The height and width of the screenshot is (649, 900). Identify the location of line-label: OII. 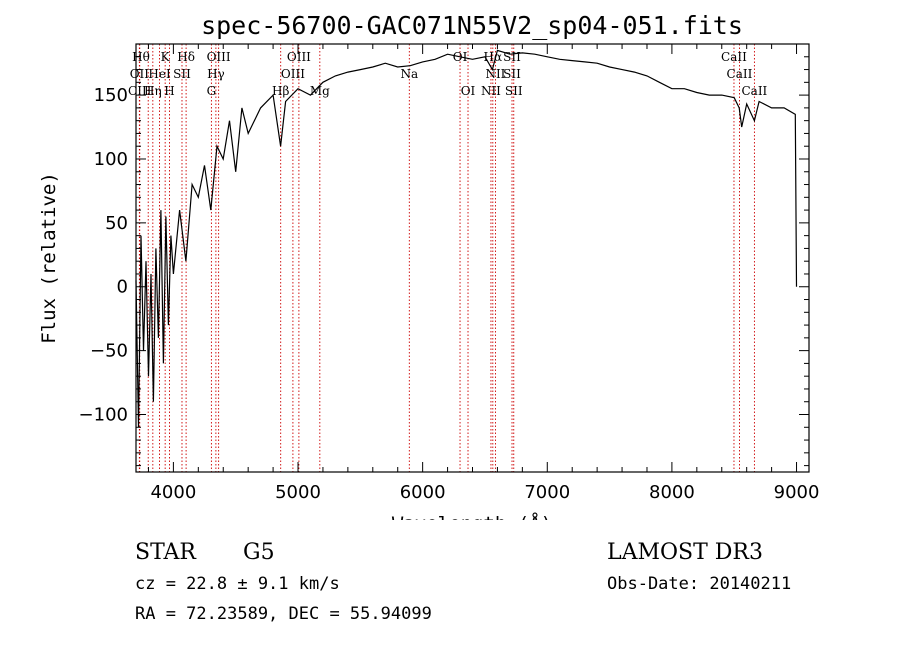
(140, 74).